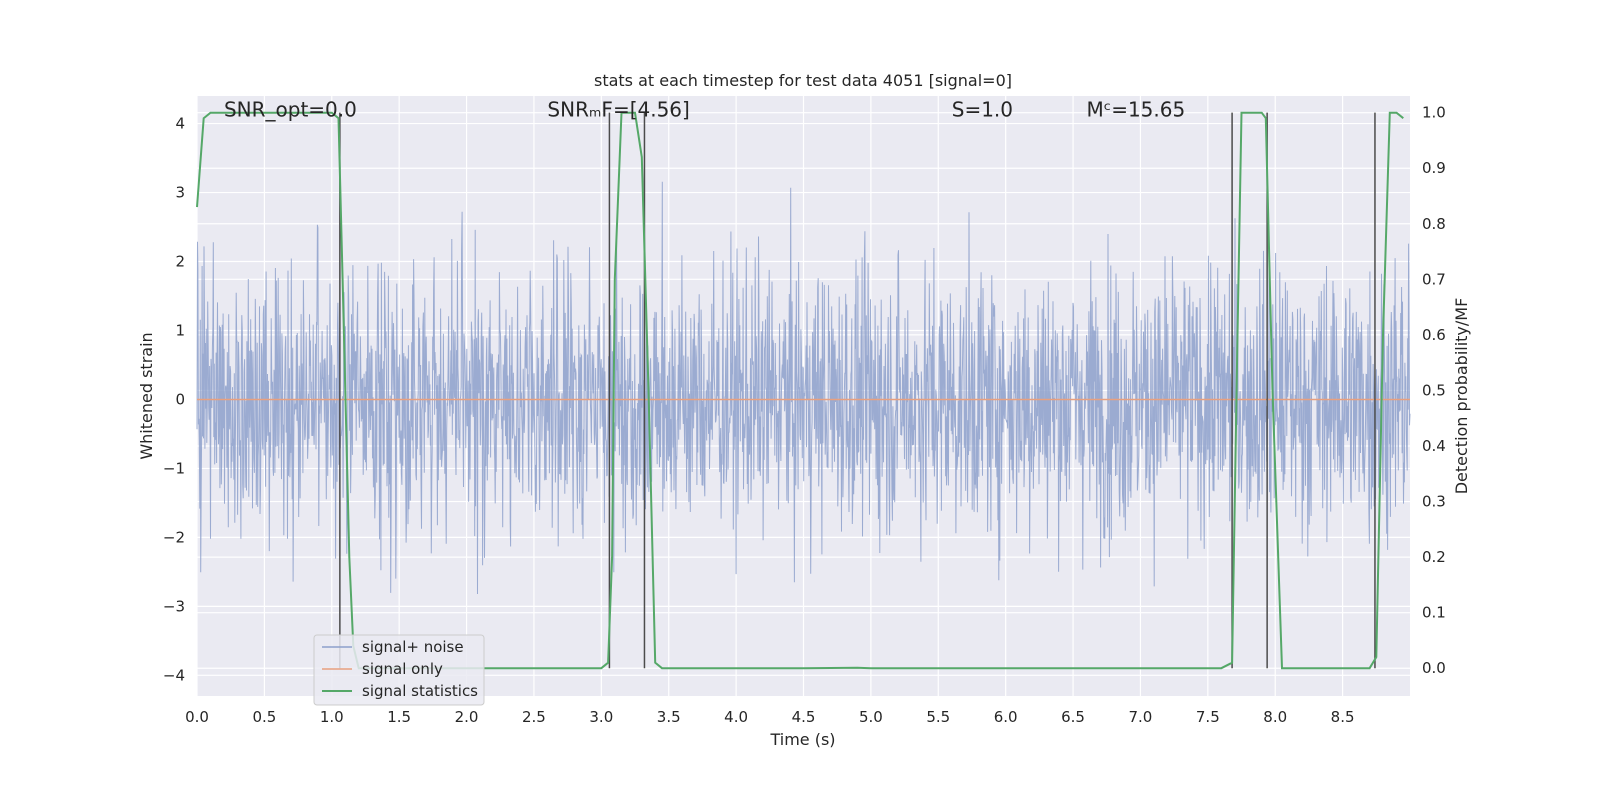 Image resolution: width=1600 pixels, height=800 pixels. I want to click on right-tick-label: 0.5, so click(1434, 390).